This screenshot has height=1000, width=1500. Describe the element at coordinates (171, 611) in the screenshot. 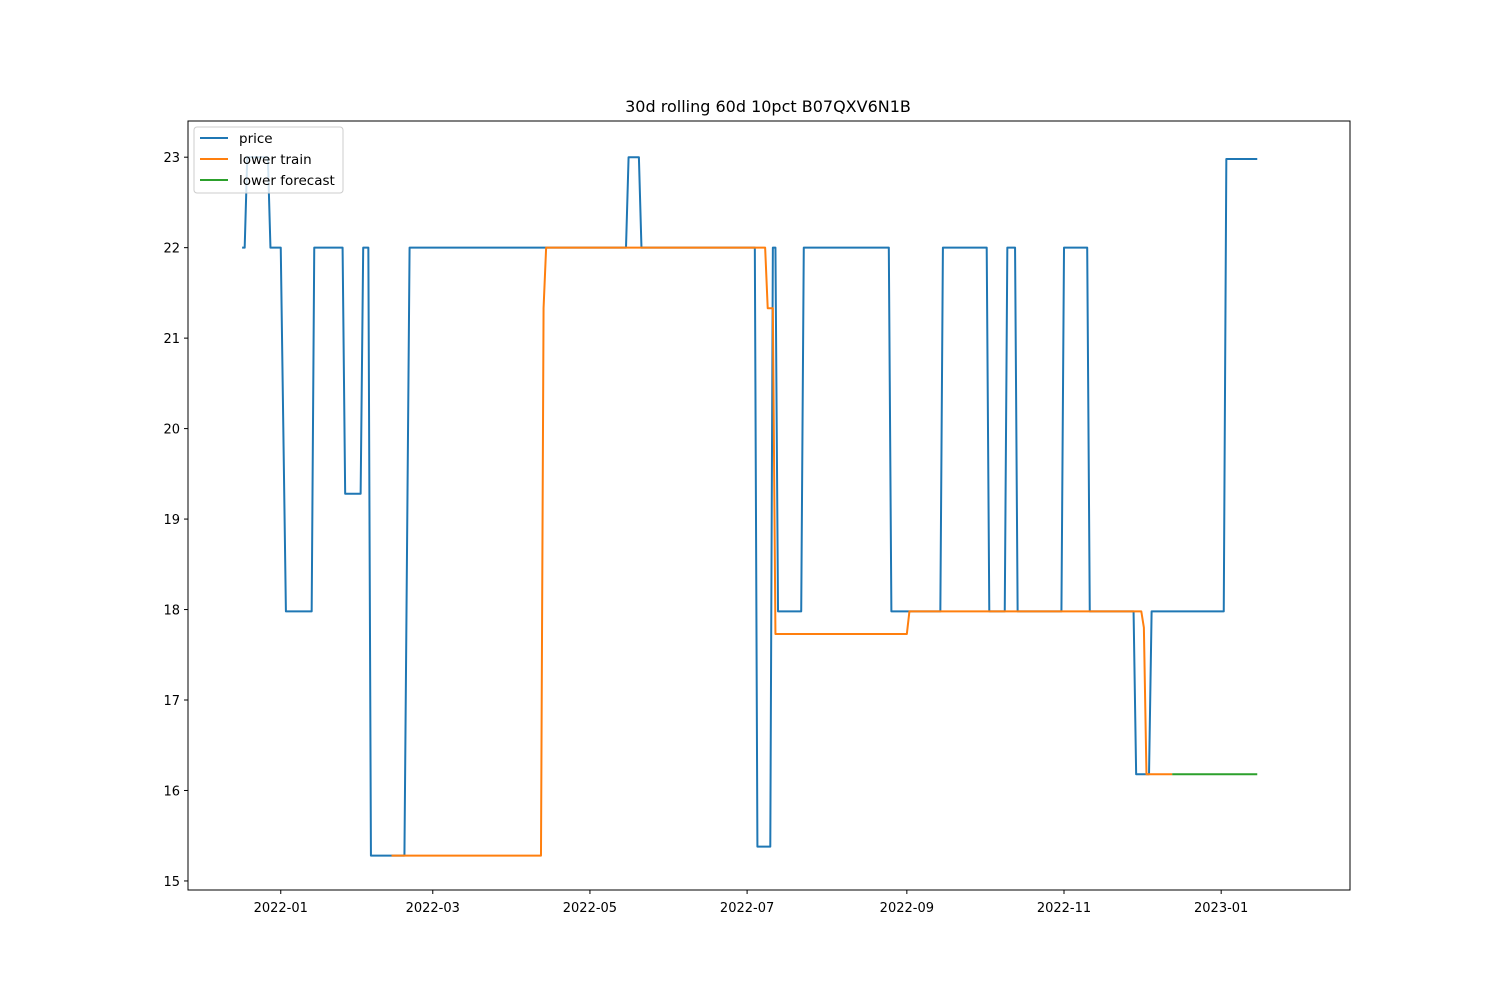

I see `y-tick-label: 18` at that location.